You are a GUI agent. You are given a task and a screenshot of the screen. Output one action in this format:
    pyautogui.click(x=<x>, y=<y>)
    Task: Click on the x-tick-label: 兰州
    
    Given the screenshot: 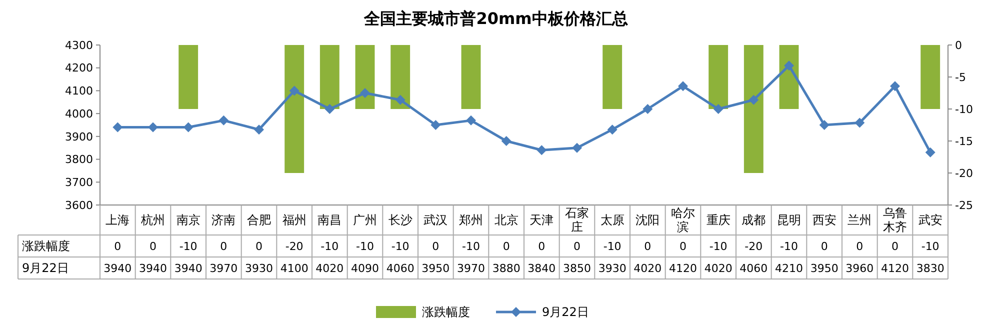 What is the action you would take?
    pyautogui.click(x=860, y=220)
    